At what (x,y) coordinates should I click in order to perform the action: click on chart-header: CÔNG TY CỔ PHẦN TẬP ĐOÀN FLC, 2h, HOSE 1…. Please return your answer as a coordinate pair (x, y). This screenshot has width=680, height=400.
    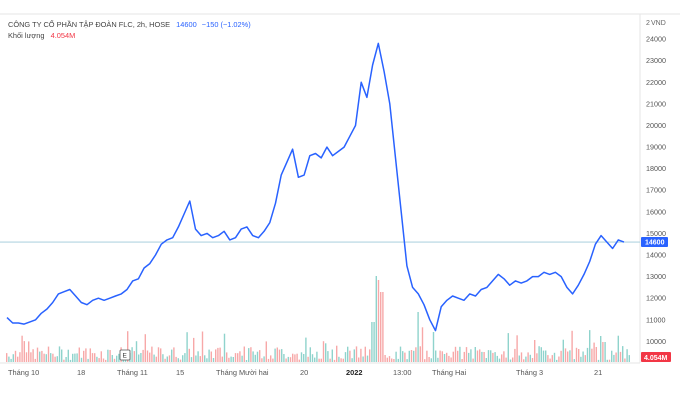
    Looking at the image, I should click on (129, 30).